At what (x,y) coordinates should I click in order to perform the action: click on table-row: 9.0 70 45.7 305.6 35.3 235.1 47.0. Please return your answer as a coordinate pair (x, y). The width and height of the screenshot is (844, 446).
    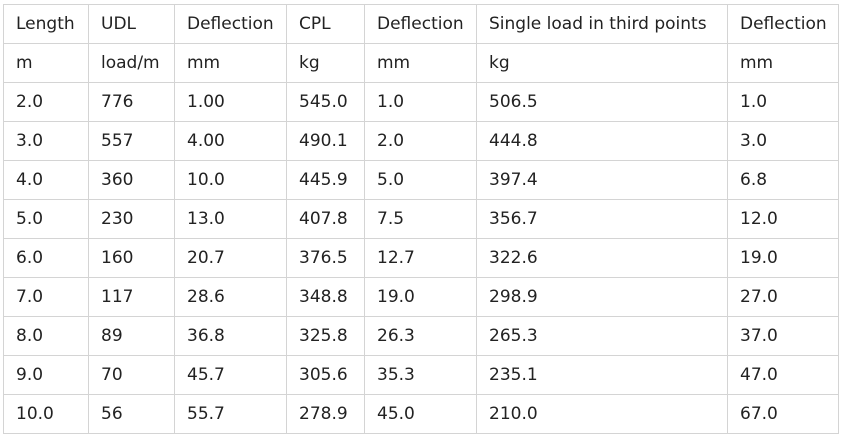
    Looking at the image, I should click on (421, 375).